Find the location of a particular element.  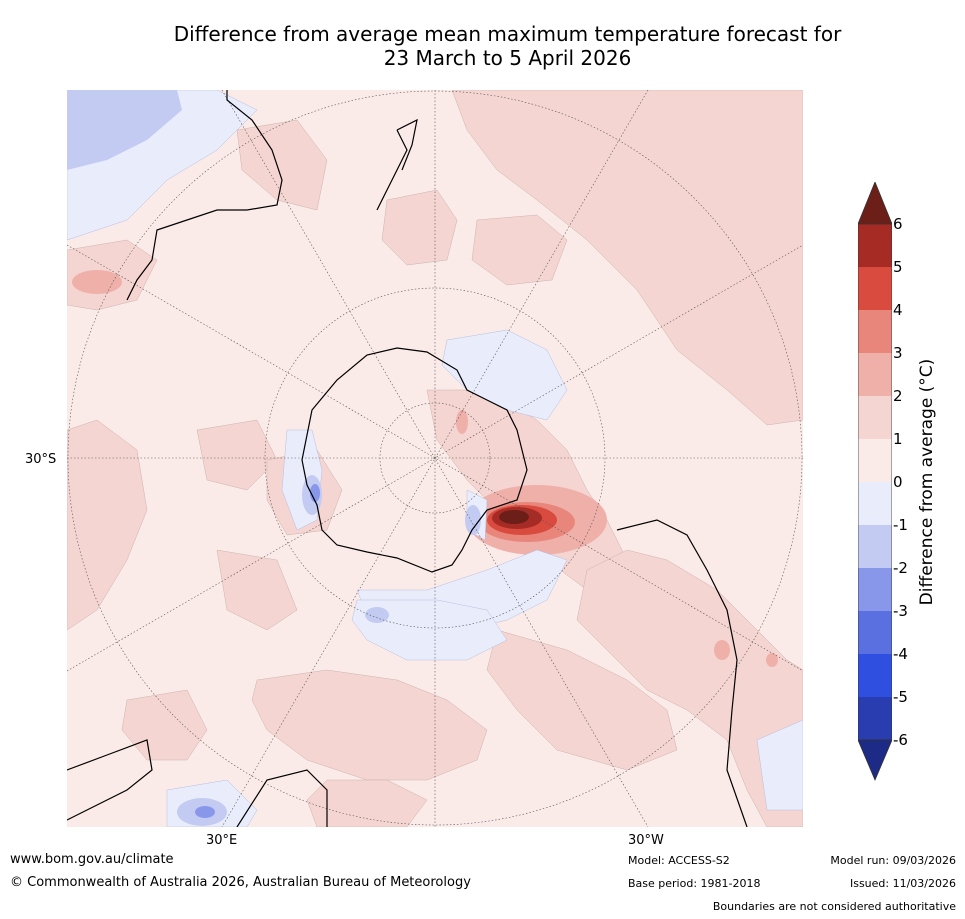

lon-label-30w: 30°W is located at coordinates (646, 840).